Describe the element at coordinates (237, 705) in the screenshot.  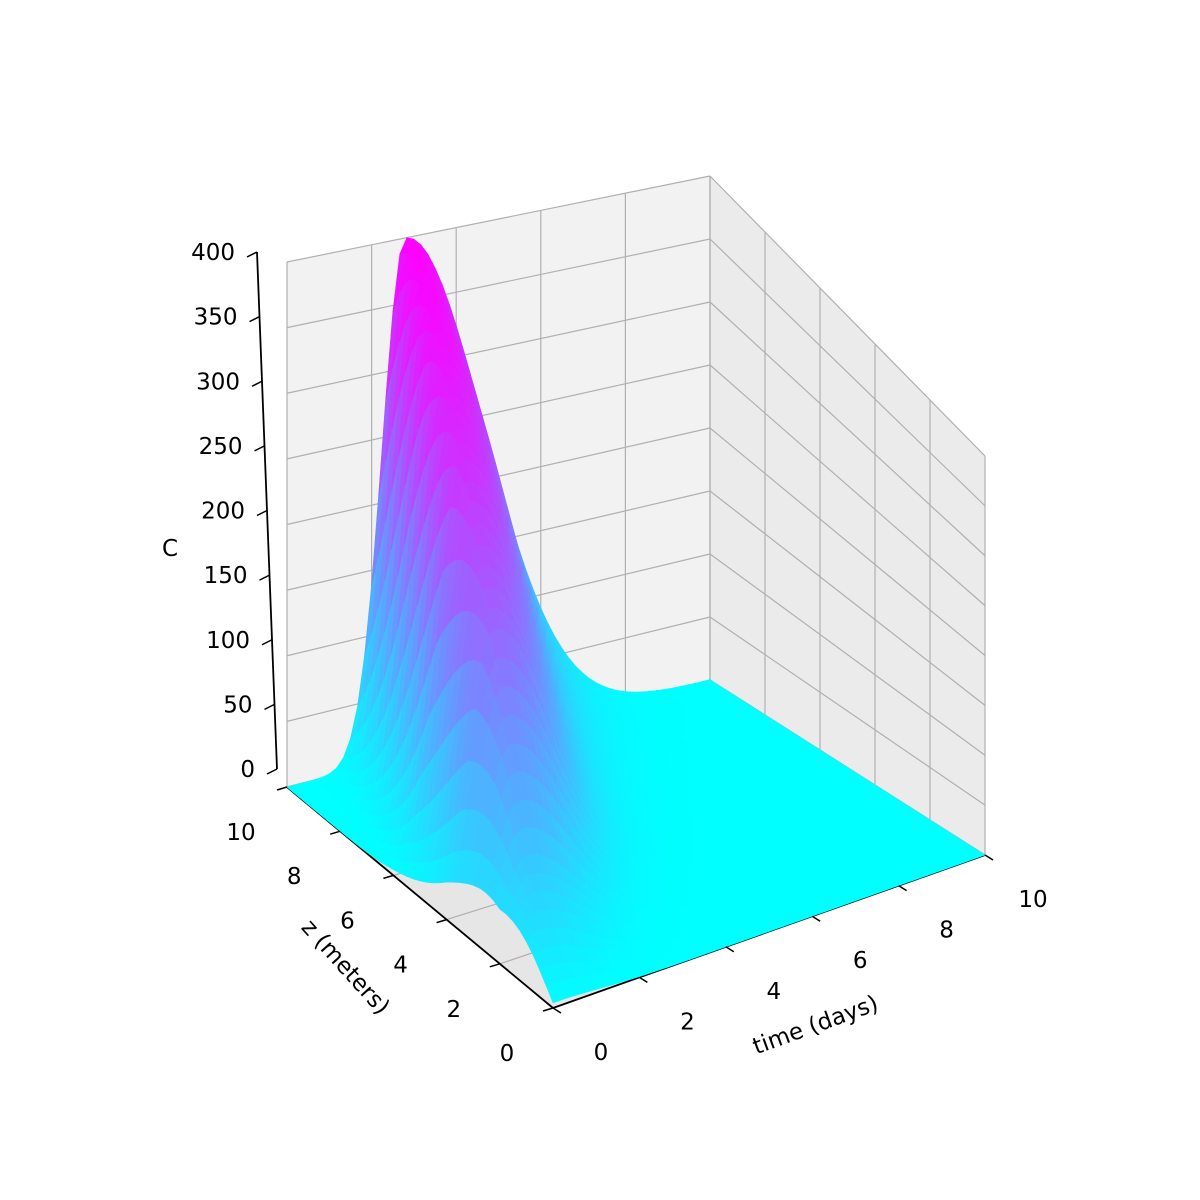
I see `z-tick-label: 50` at that location.